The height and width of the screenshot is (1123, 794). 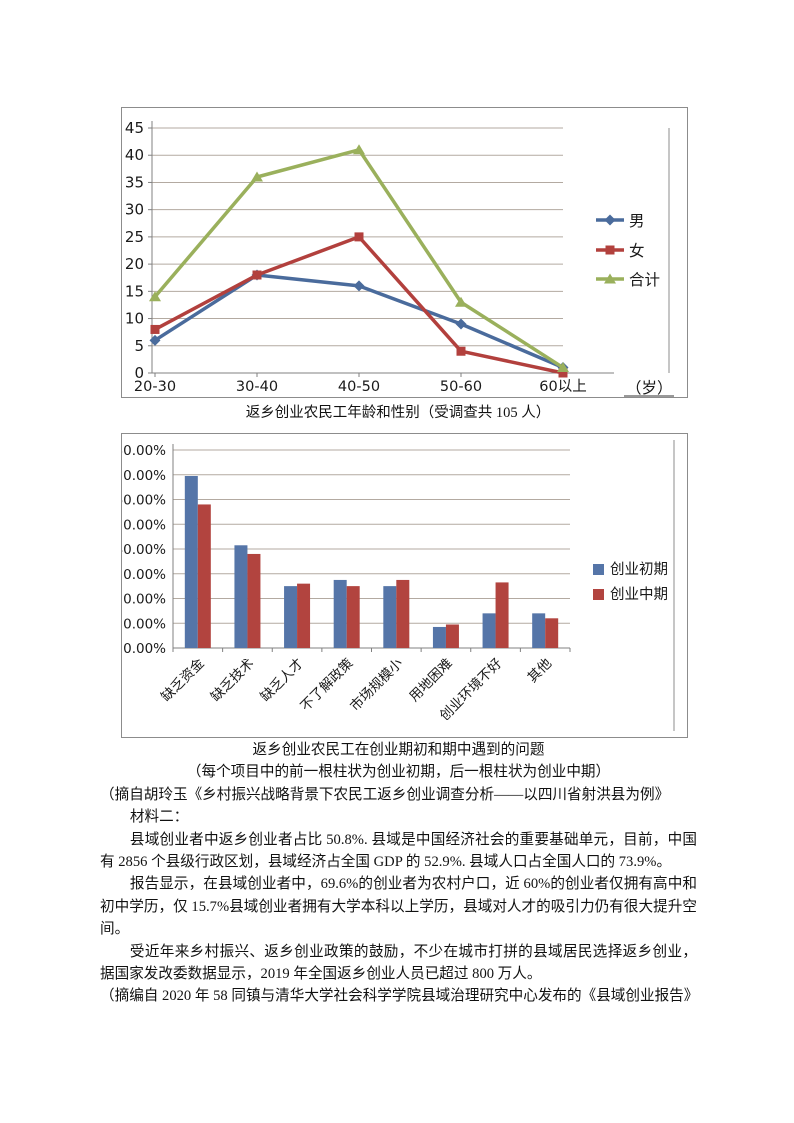 What do you see at coordinates (134, 155) in the screenshot?
I see `y-axis-label: 40` at bounding box center [134, 155].